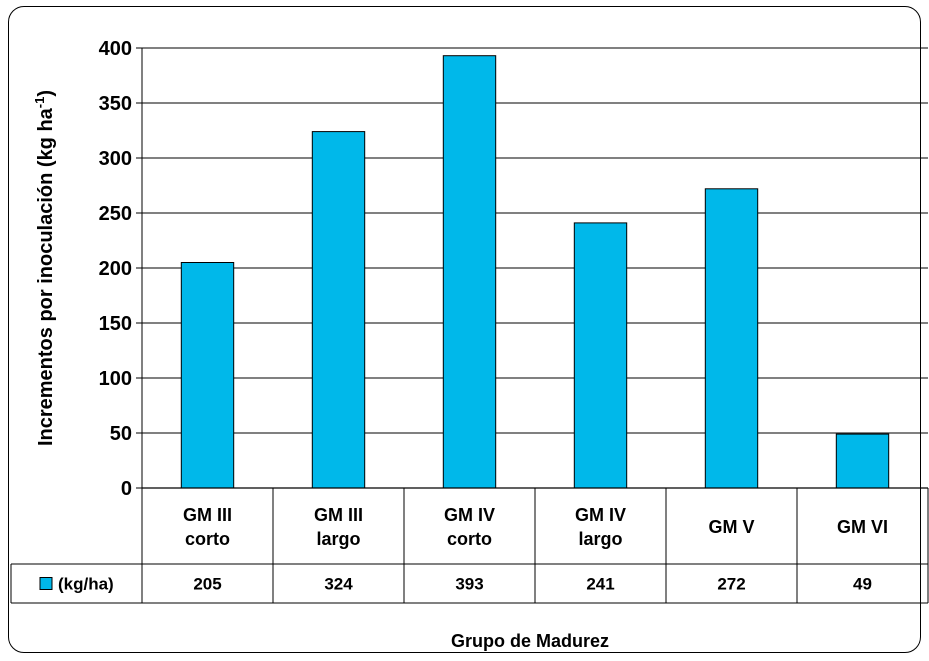  I want to click on y-tick-labels: 0 50 100 150 200 250 300 350 400, so click(115, 269).